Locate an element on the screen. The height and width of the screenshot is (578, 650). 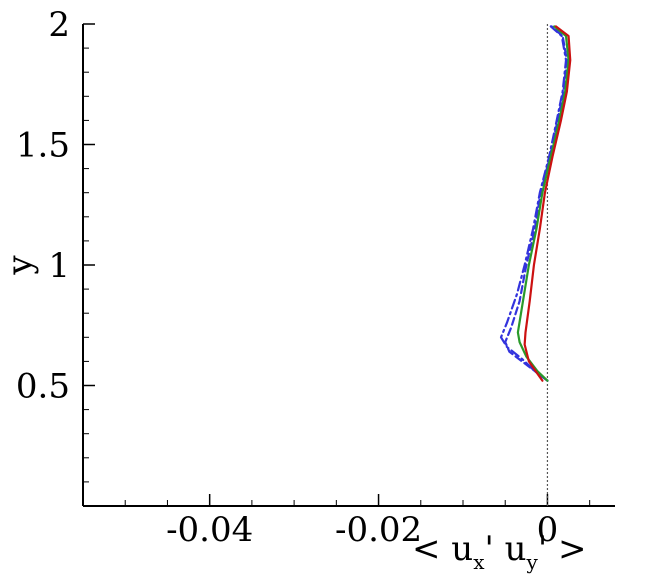
x-axis-label: < ux' uy' > is located at coordinates (499, 551).